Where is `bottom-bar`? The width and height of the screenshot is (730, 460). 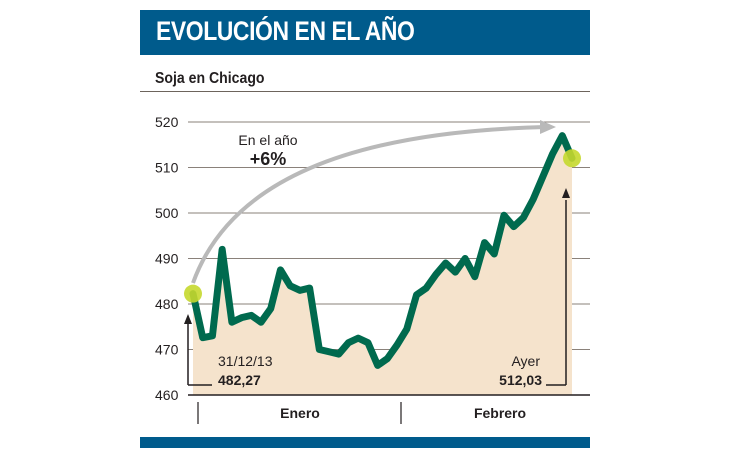 bottom-bar is located at coordinates (365, 442).